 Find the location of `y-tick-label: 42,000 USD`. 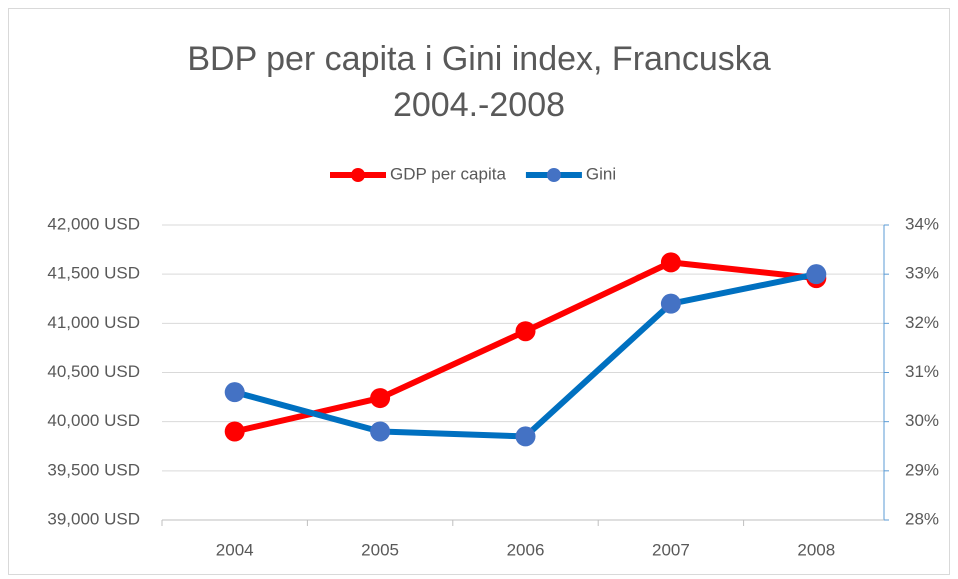

y-tick-label: 42,000 USD is located at coordinates (93, 223).